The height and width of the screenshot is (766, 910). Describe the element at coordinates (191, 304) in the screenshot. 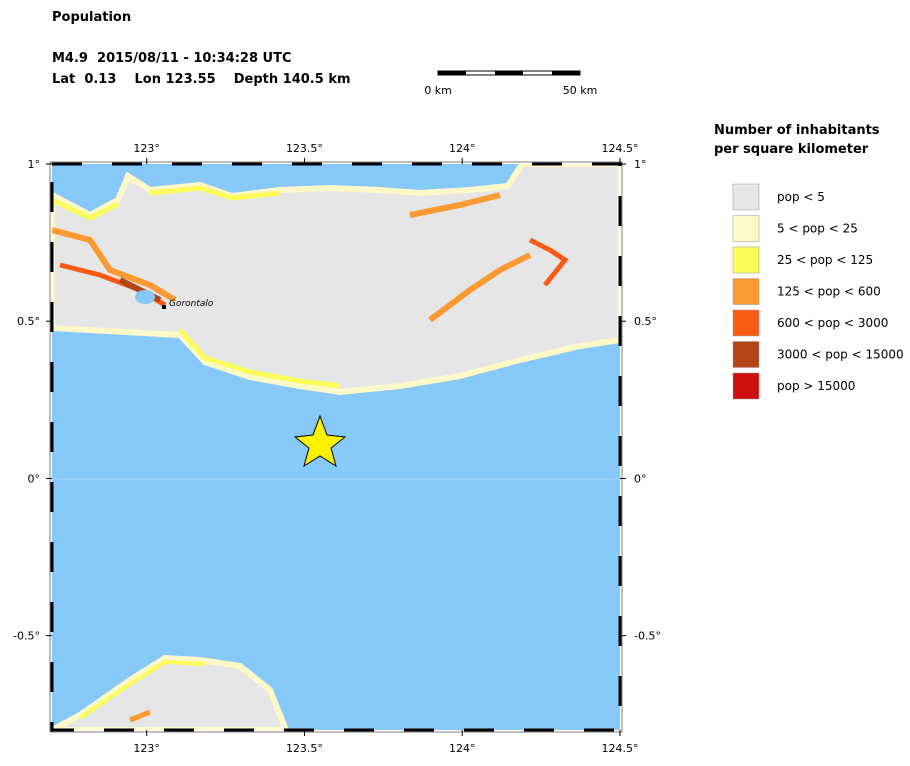

I see `city-label: Gorontalo` at that location.